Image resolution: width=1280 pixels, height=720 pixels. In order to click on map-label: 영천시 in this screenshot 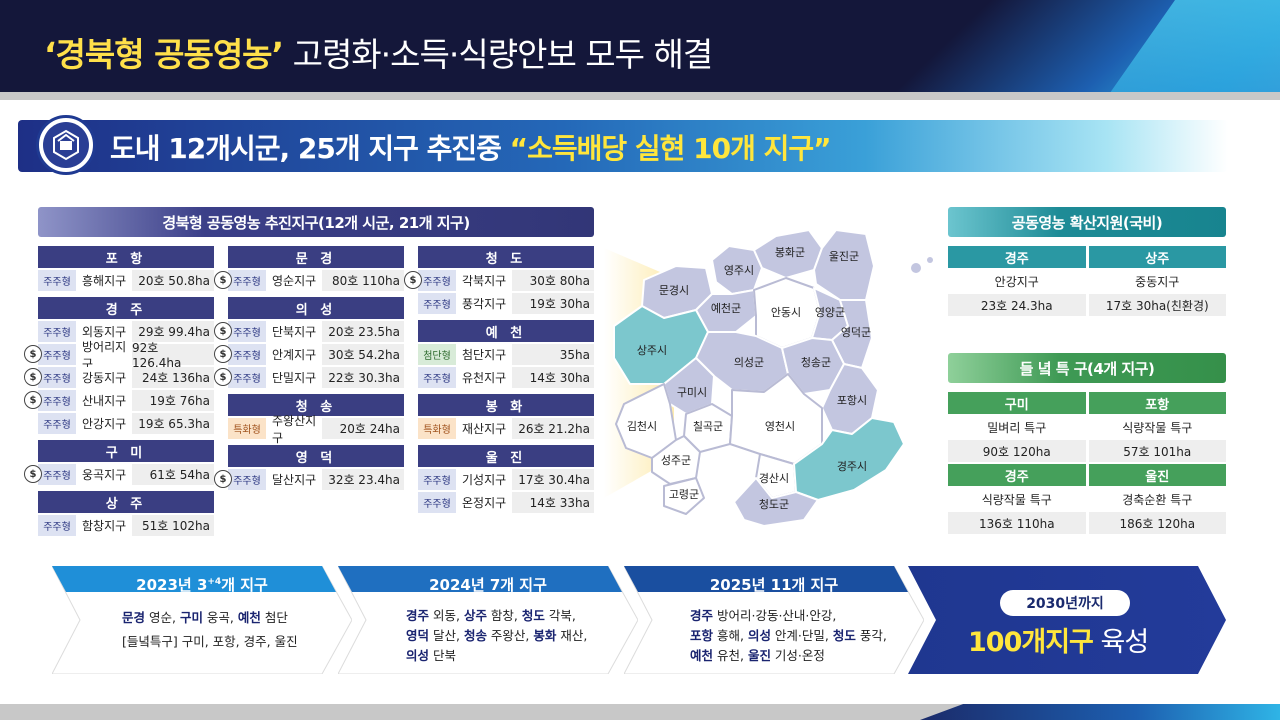, I will do `click(780, 426)`.